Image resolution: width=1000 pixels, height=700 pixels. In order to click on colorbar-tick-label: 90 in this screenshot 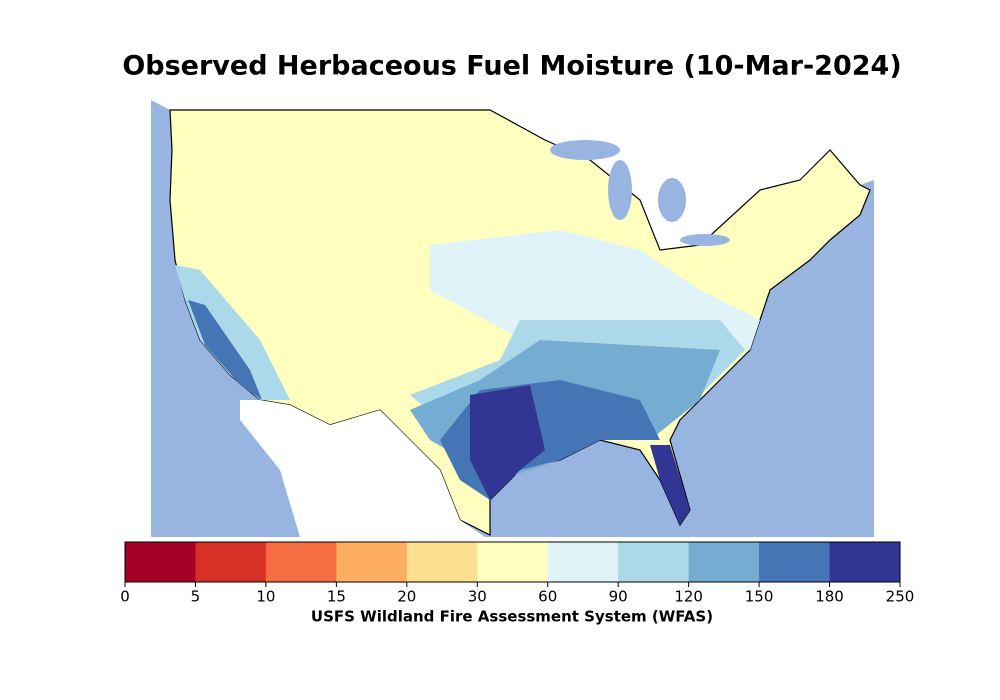, I will do `click(618, 597)`.